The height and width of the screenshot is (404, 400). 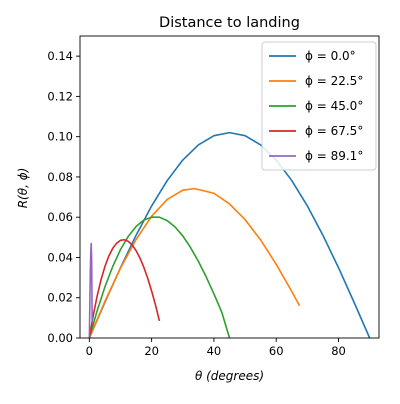 I want to click on y-tick-label: 0.14, so click(x=60, y=56).